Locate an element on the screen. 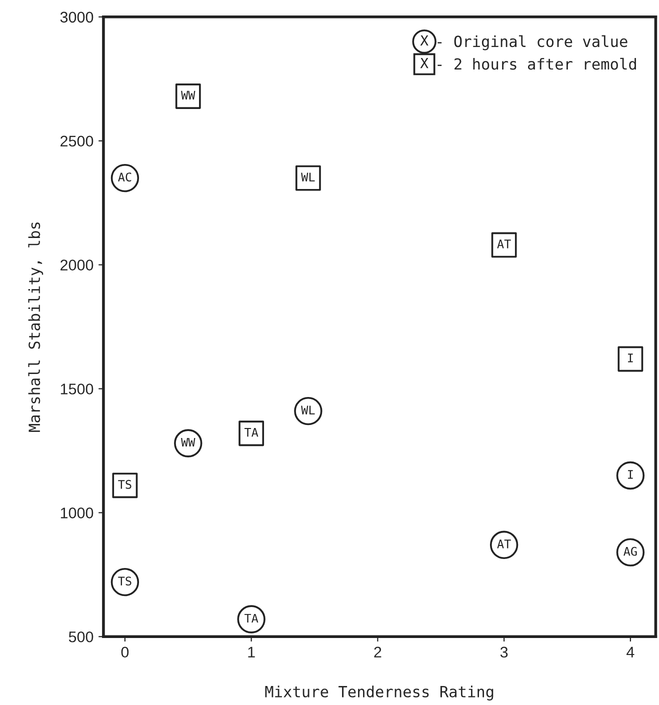 Image resolution: width=659 pixels, height=705 pixels. data-label: AC is located at coordinates (125, 177).